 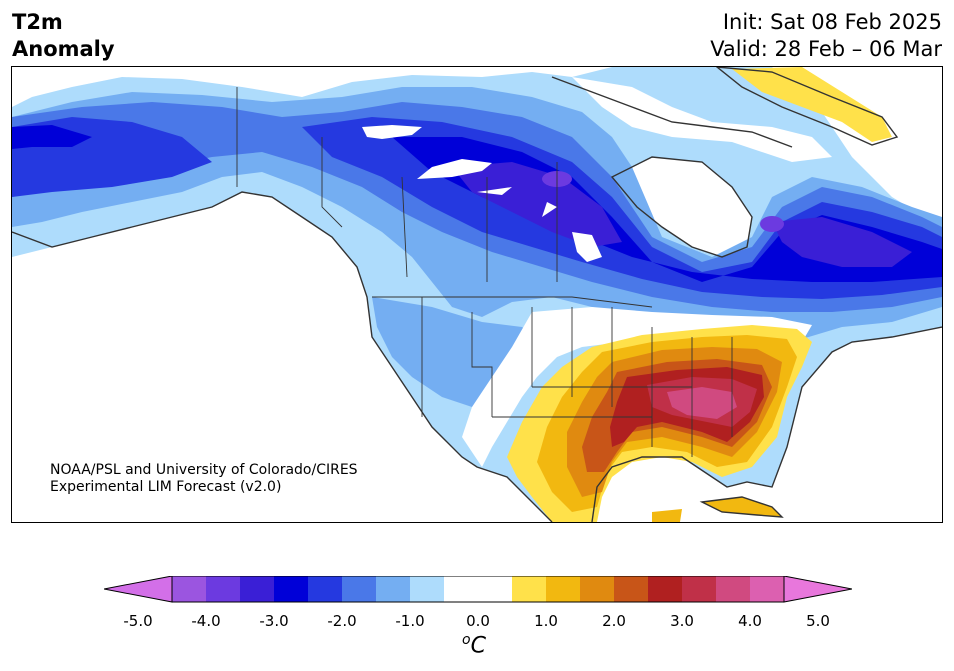 I want to click on anomaly-neutral-zone, so click(x=637, y=387).